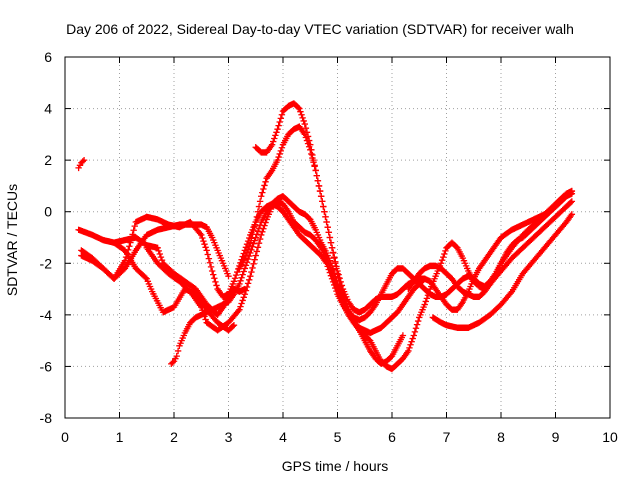  I want to click on x-tick-label: 0, so click(65, 437).